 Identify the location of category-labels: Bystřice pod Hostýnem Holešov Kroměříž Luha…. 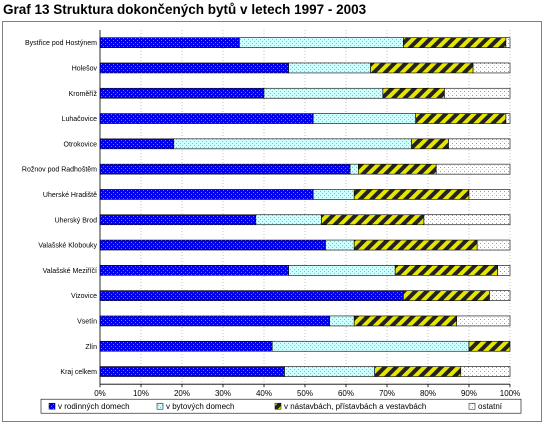
(60, 208).